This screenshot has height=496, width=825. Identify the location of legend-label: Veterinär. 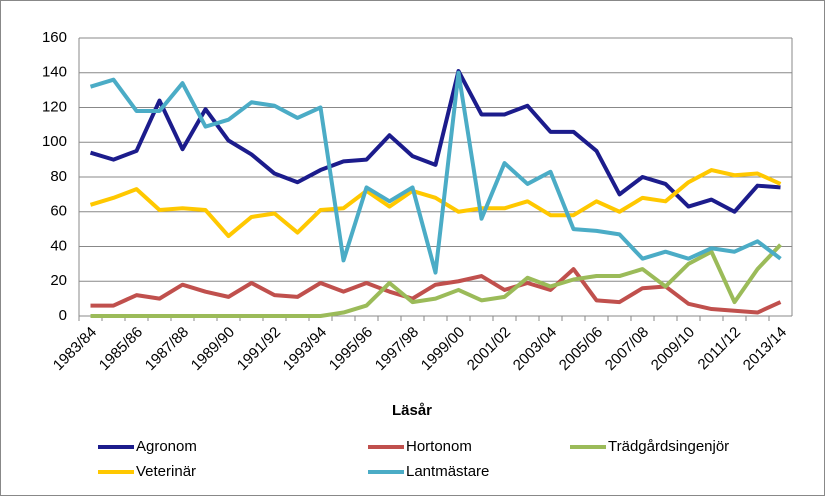
(166, 471).